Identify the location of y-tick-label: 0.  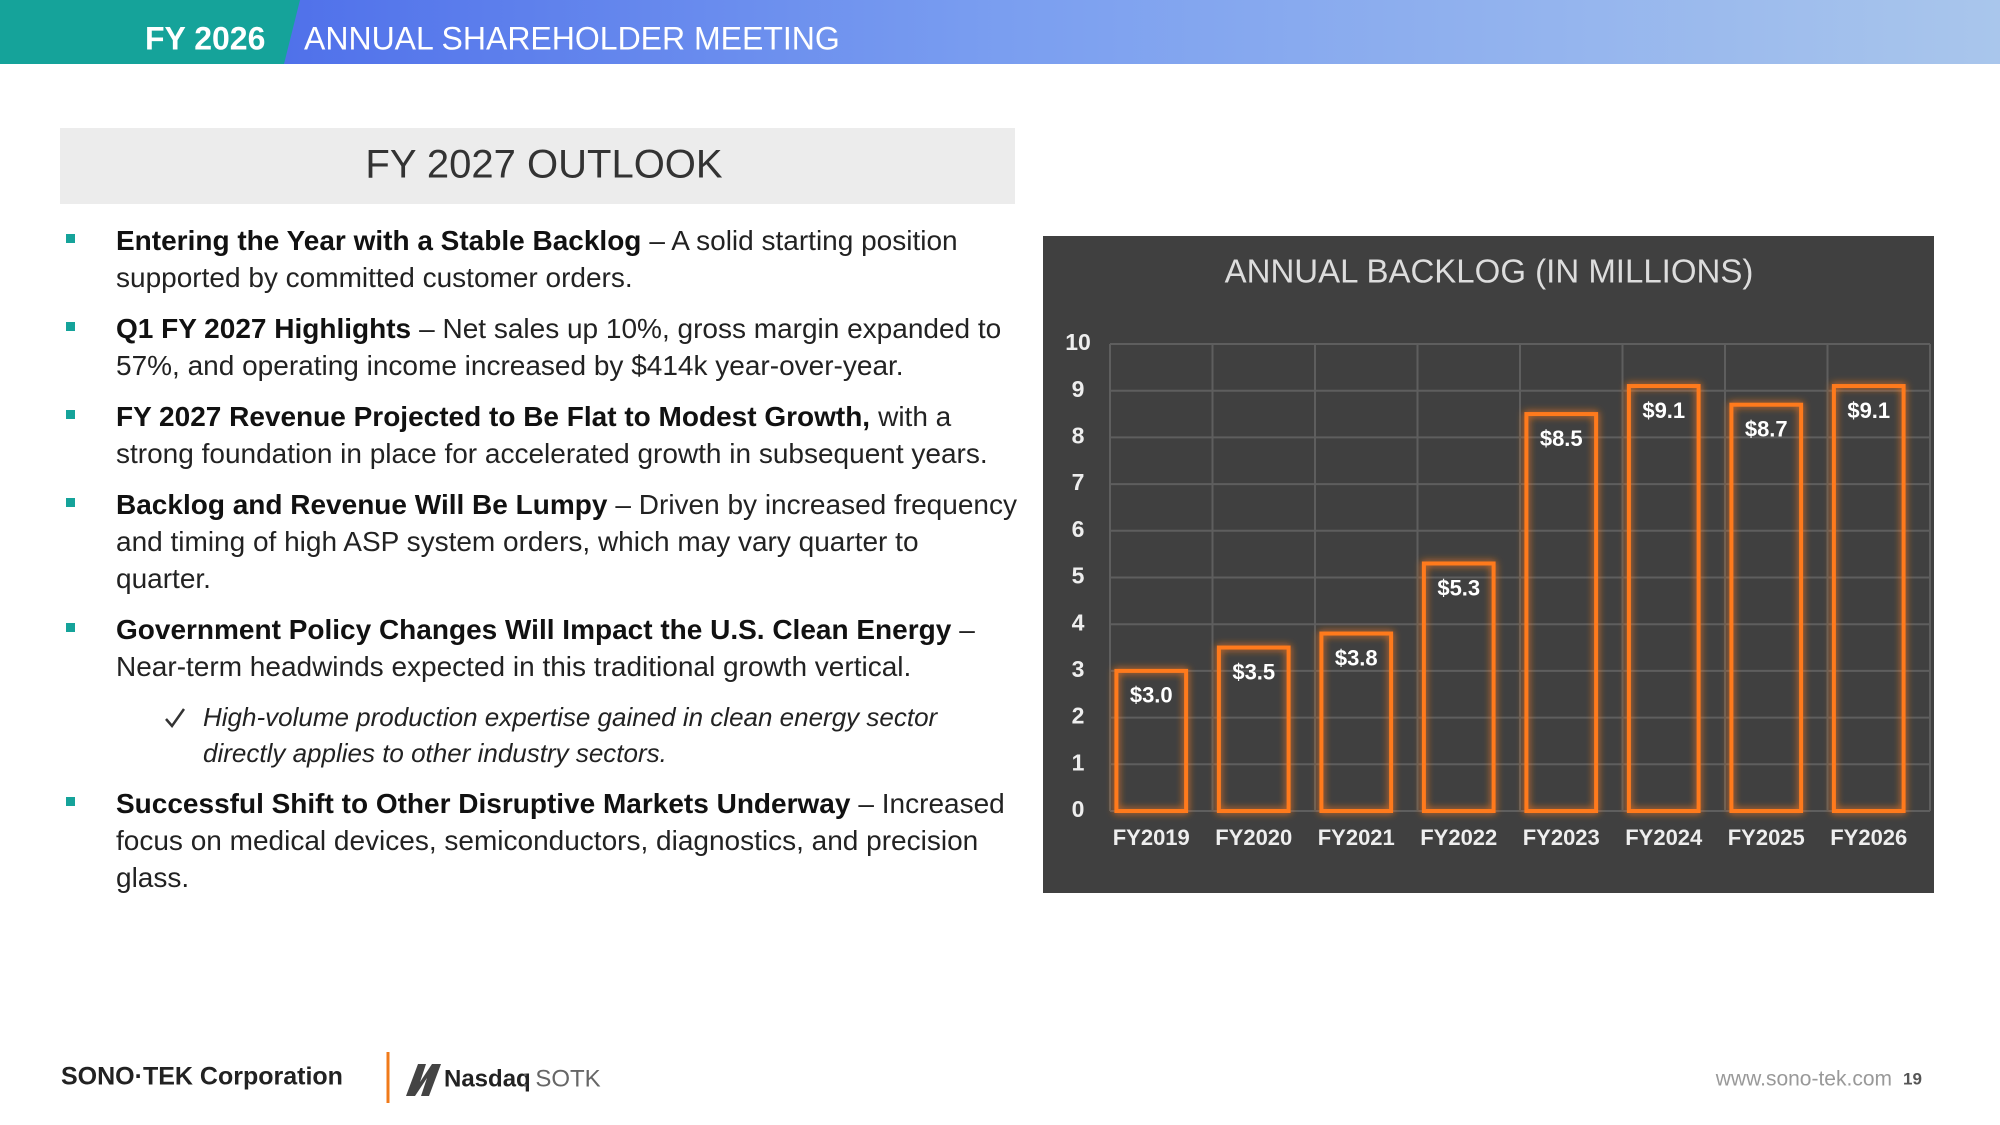
(1078, 809).